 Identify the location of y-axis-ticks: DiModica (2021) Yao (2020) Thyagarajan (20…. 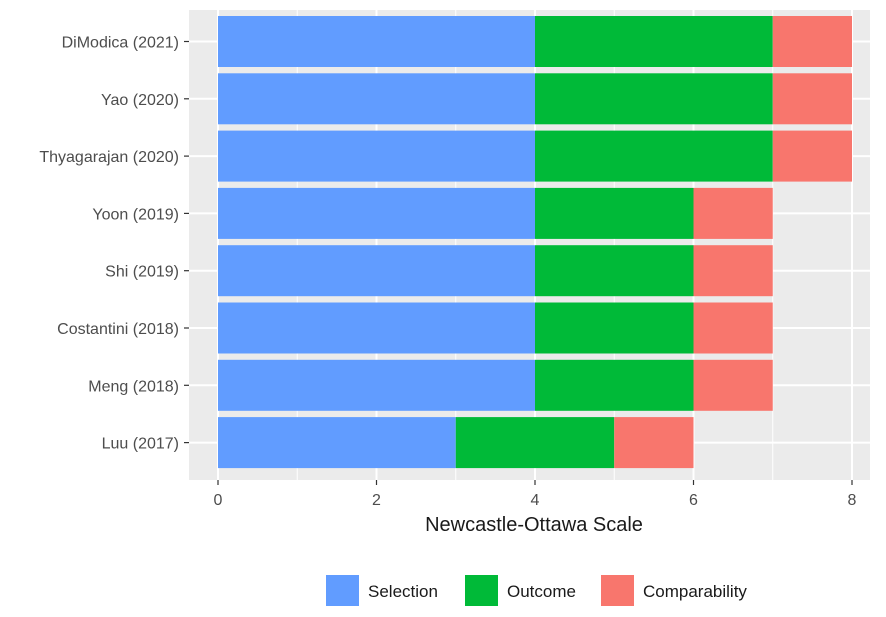
(114, 244).